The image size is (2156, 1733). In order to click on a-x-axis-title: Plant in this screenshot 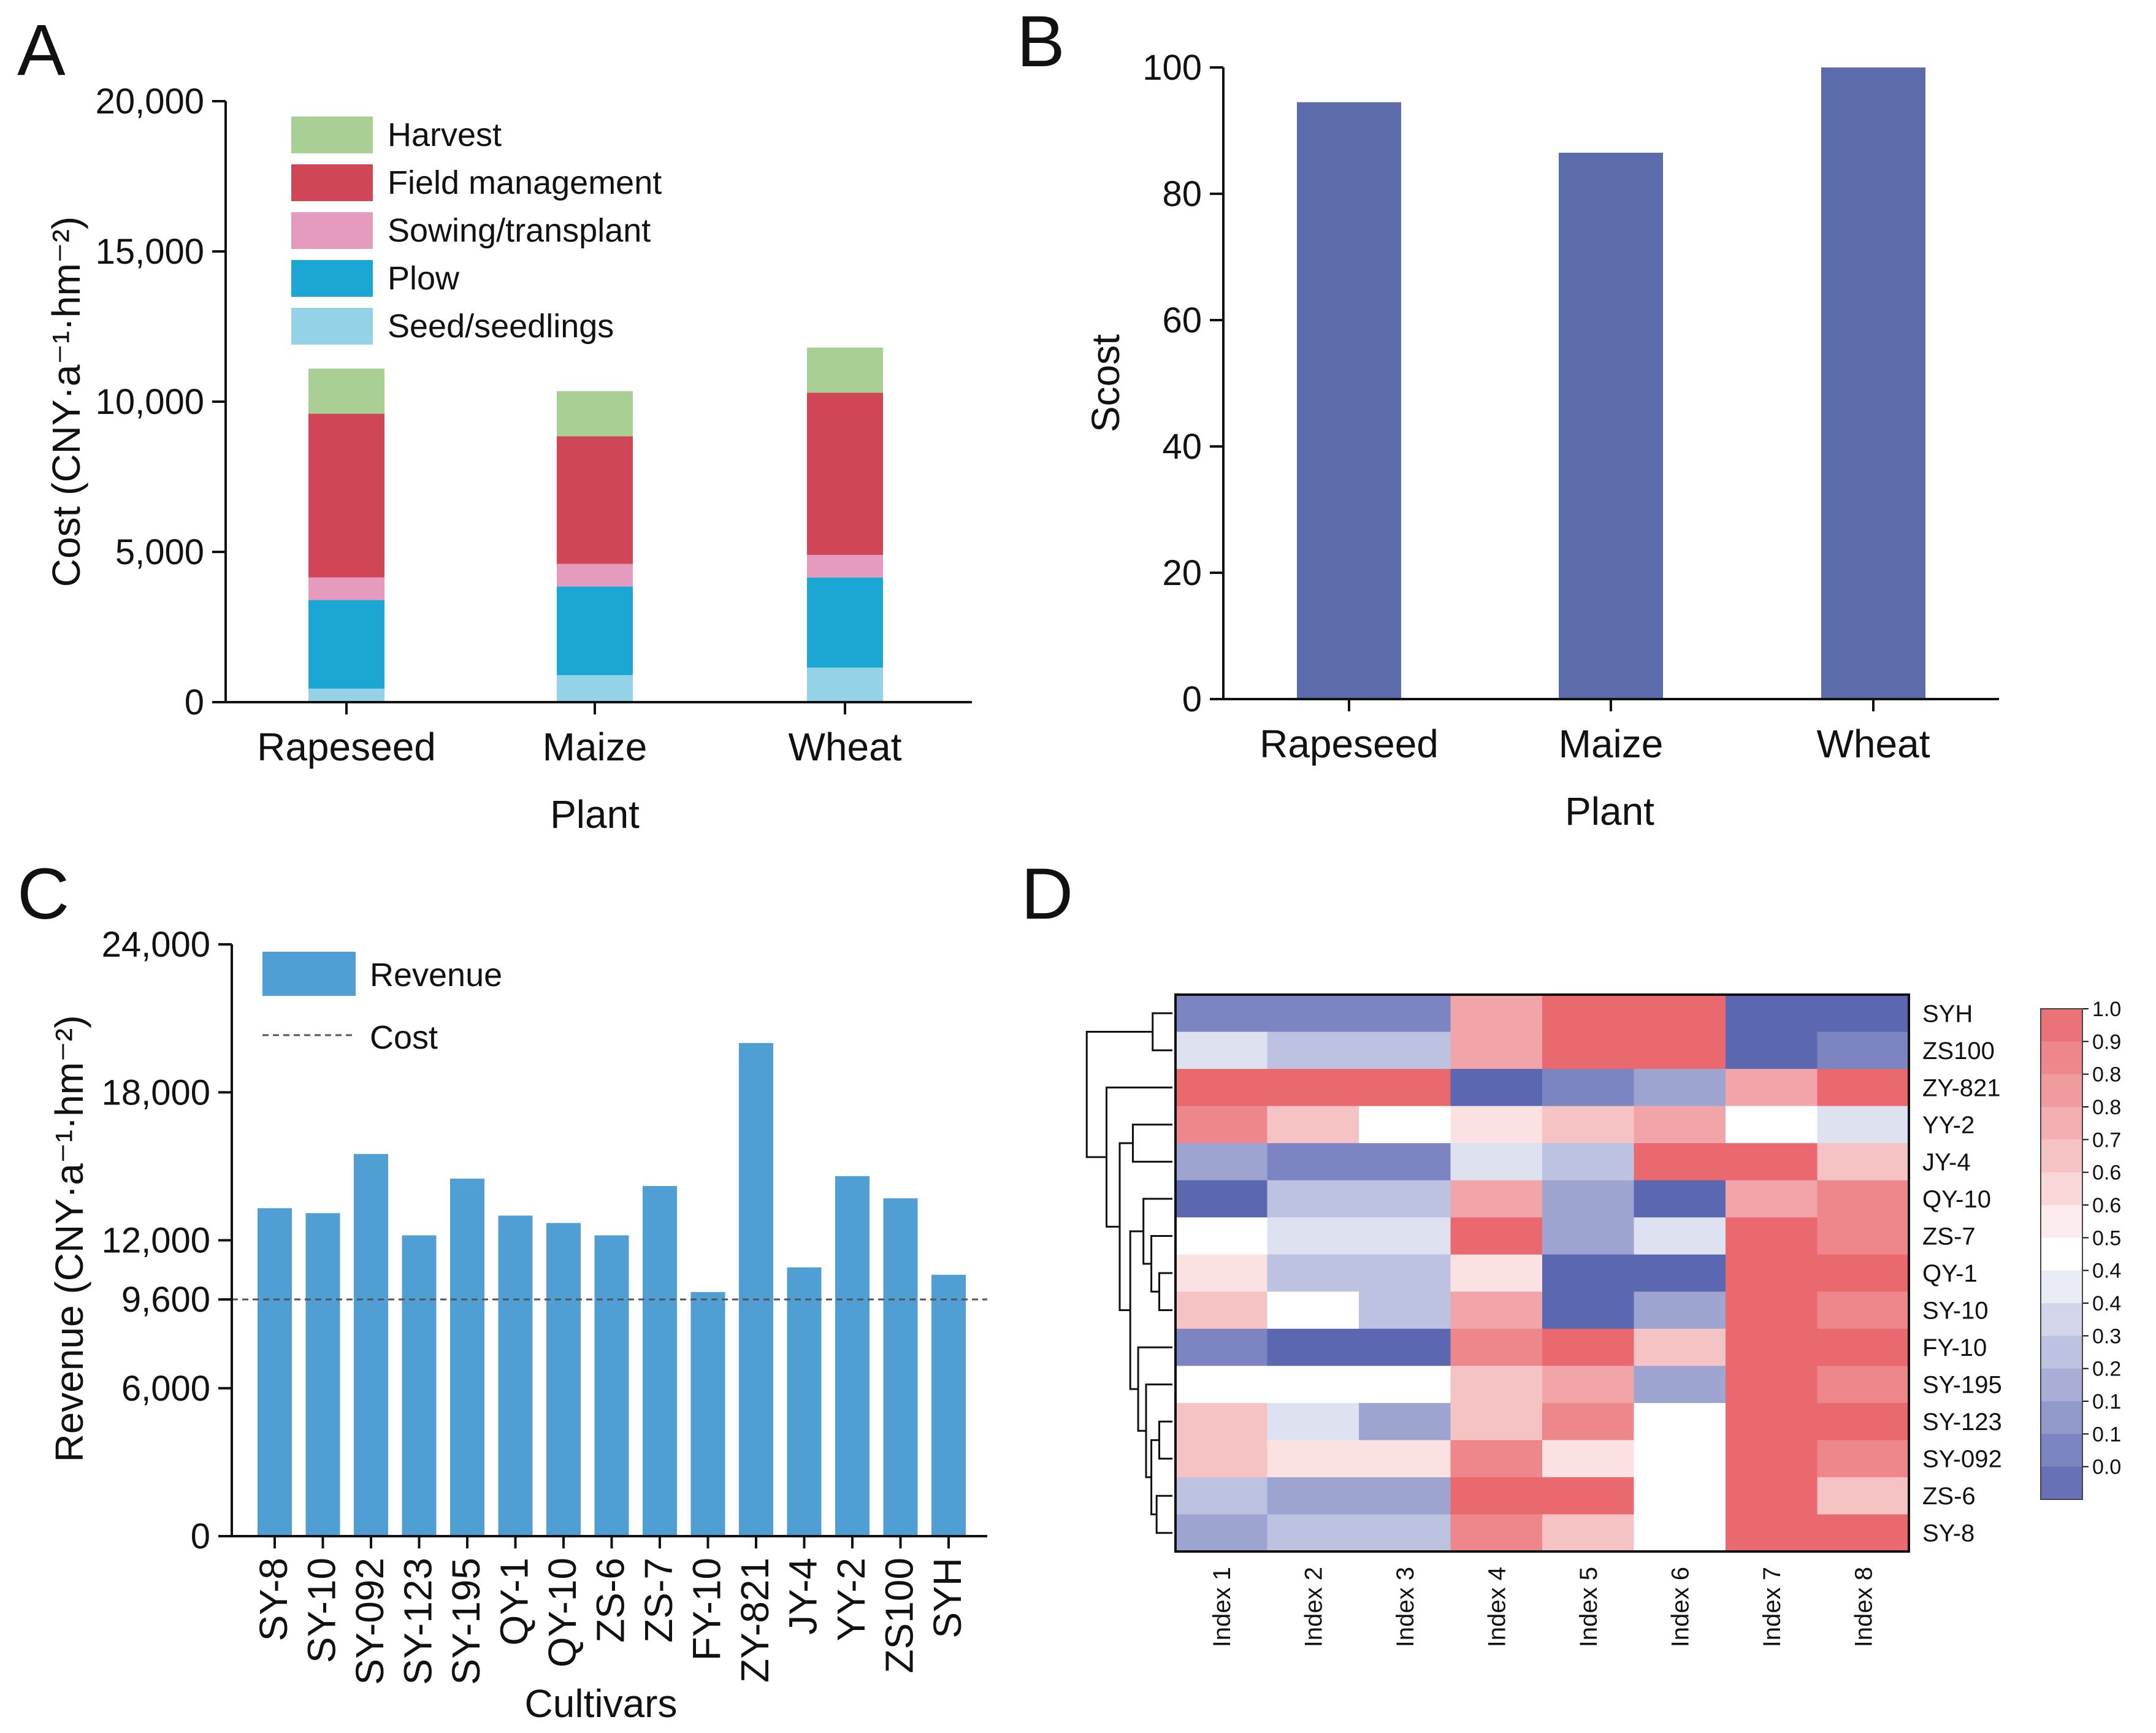, I will do `click(595, 814)`.